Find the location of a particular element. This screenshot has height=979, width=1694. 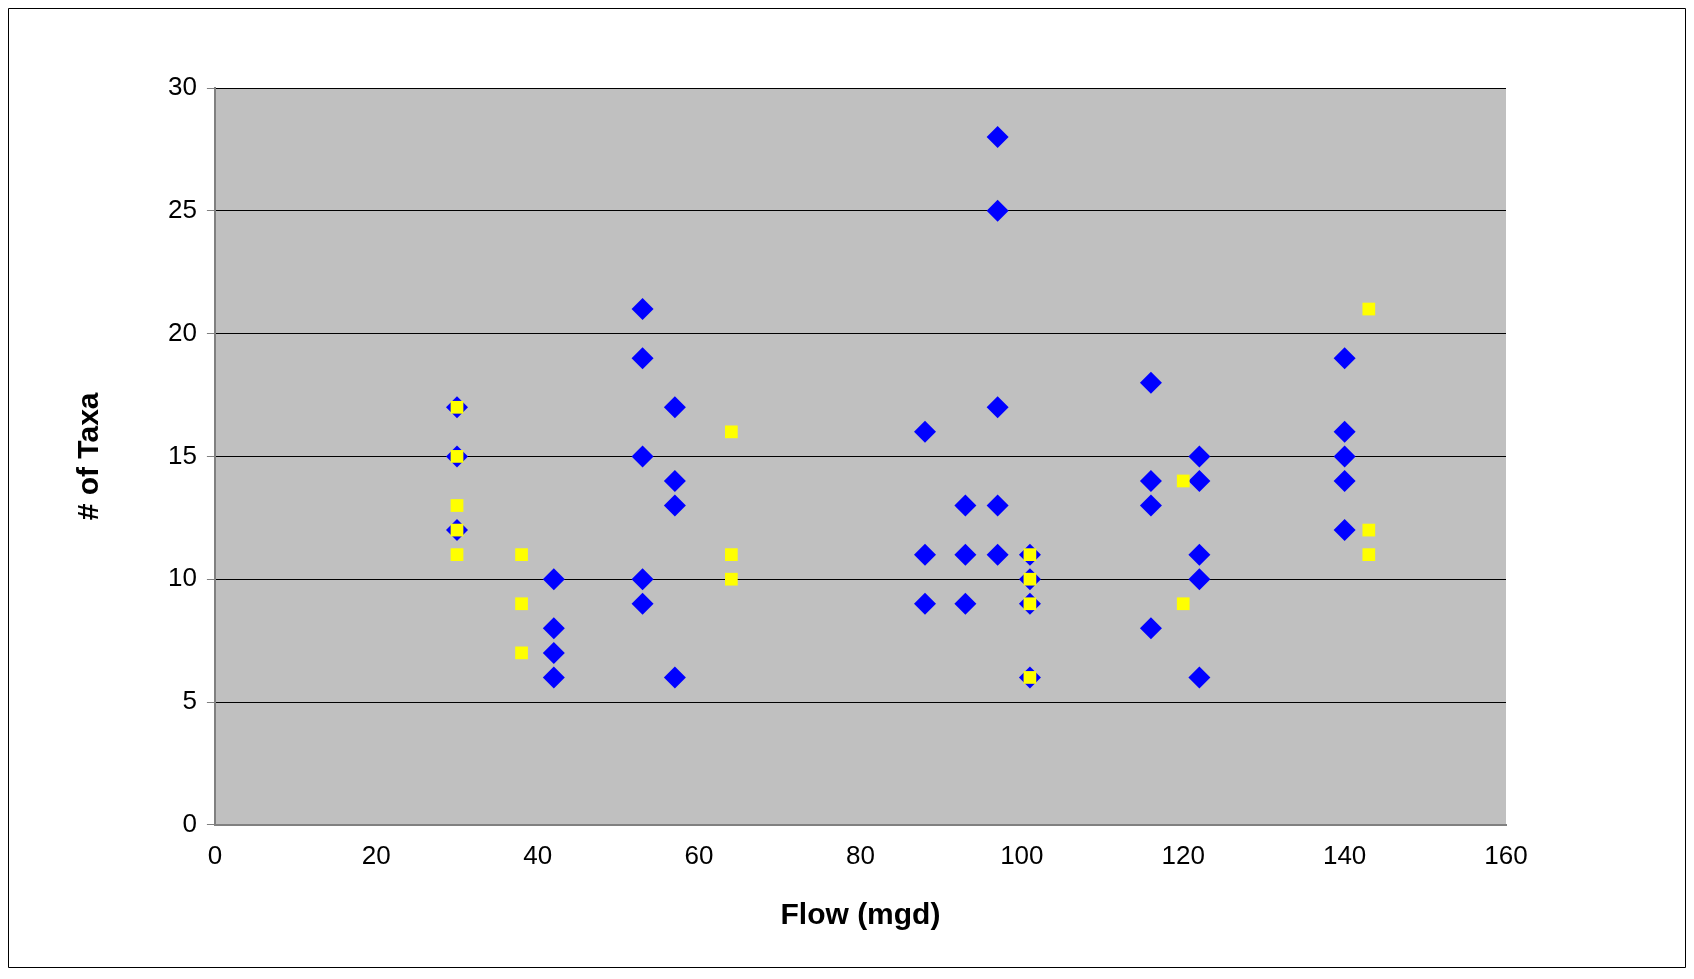

y-tick-label: 20 is located at coordinates (182, 331).